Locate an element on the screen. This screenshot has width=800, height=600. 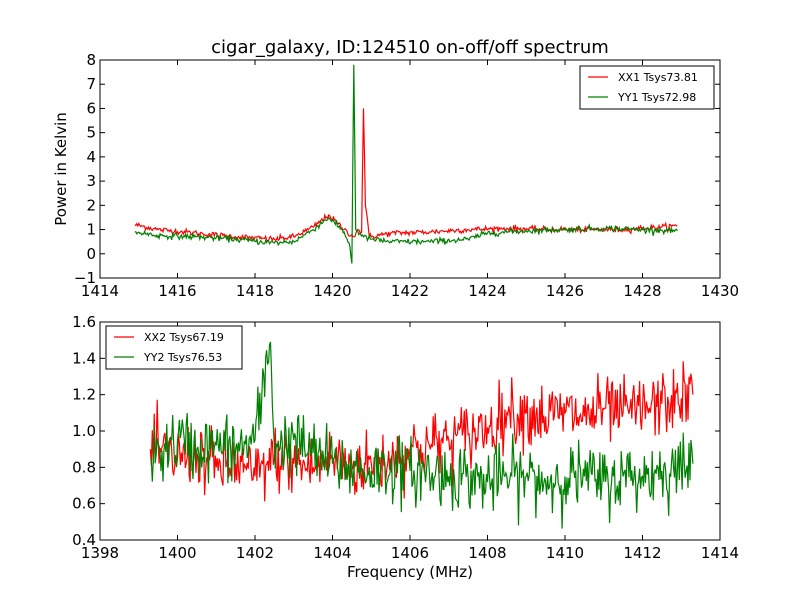
y-tick-label: 4 is located at coordinates (91, 157).